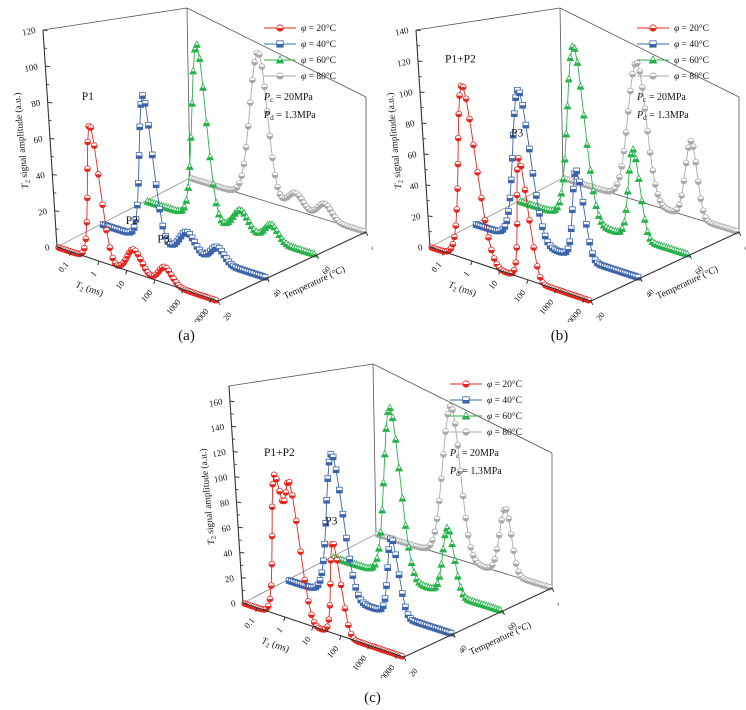 The width and height of the screenshot is (746, 710). What do you see at coordinates (132, 221) in the screenshot?
I see `annotation-p2: P2` at bounding box center [132, 221].